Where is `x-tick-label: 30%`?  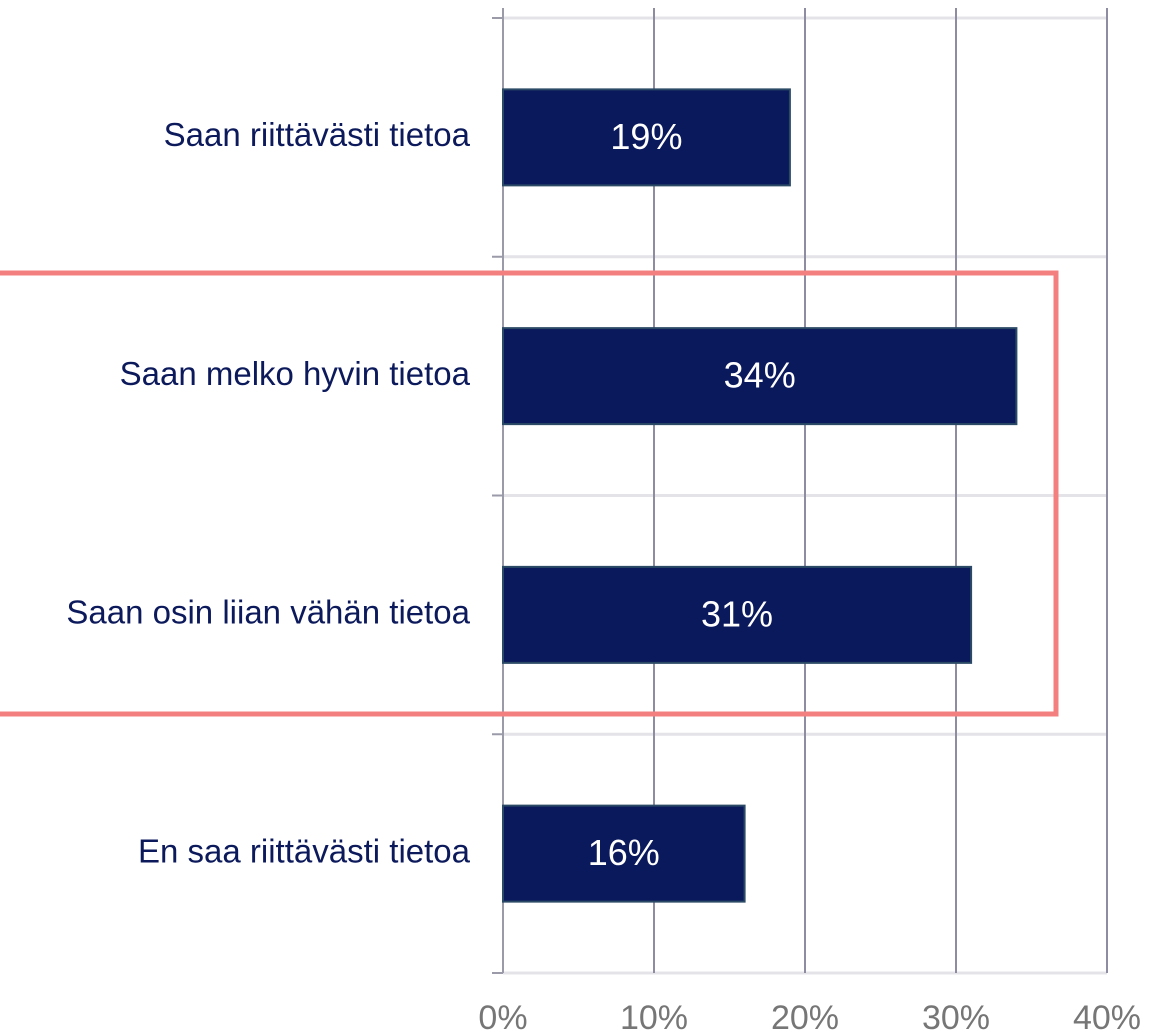
x-tick-label: 30% is located at coordinates (956, 1017).